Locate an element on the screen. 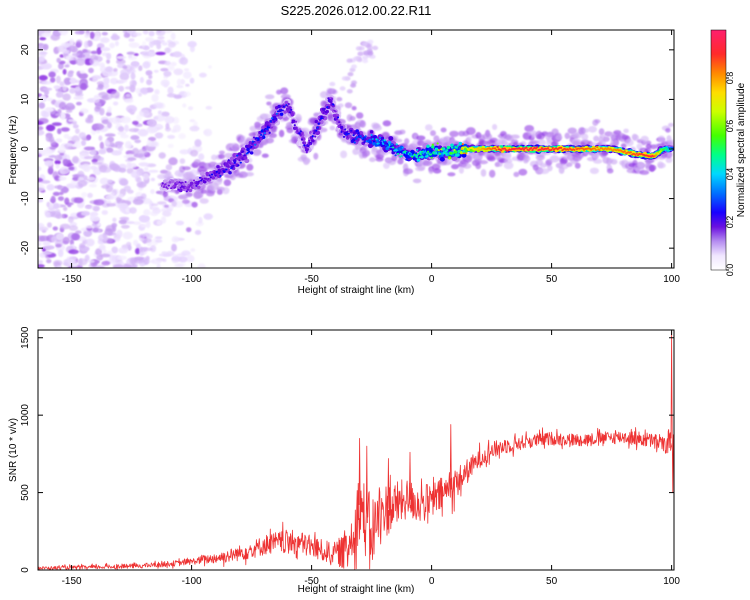 The image size is (750, 600). spectrogram-x-tick-label: 100 is located at coordinates (671, 279).